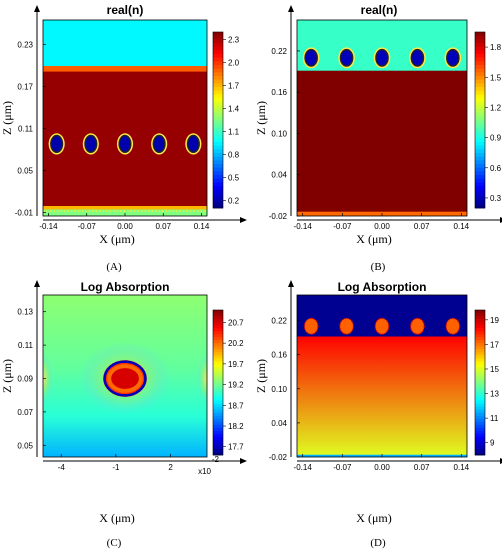 This screenshot has height=550, width=502. What do you see at coordinates (25, 312) in the screenshot?
I see `y-tick-label: 0.13` at bounding box center [25, 312].